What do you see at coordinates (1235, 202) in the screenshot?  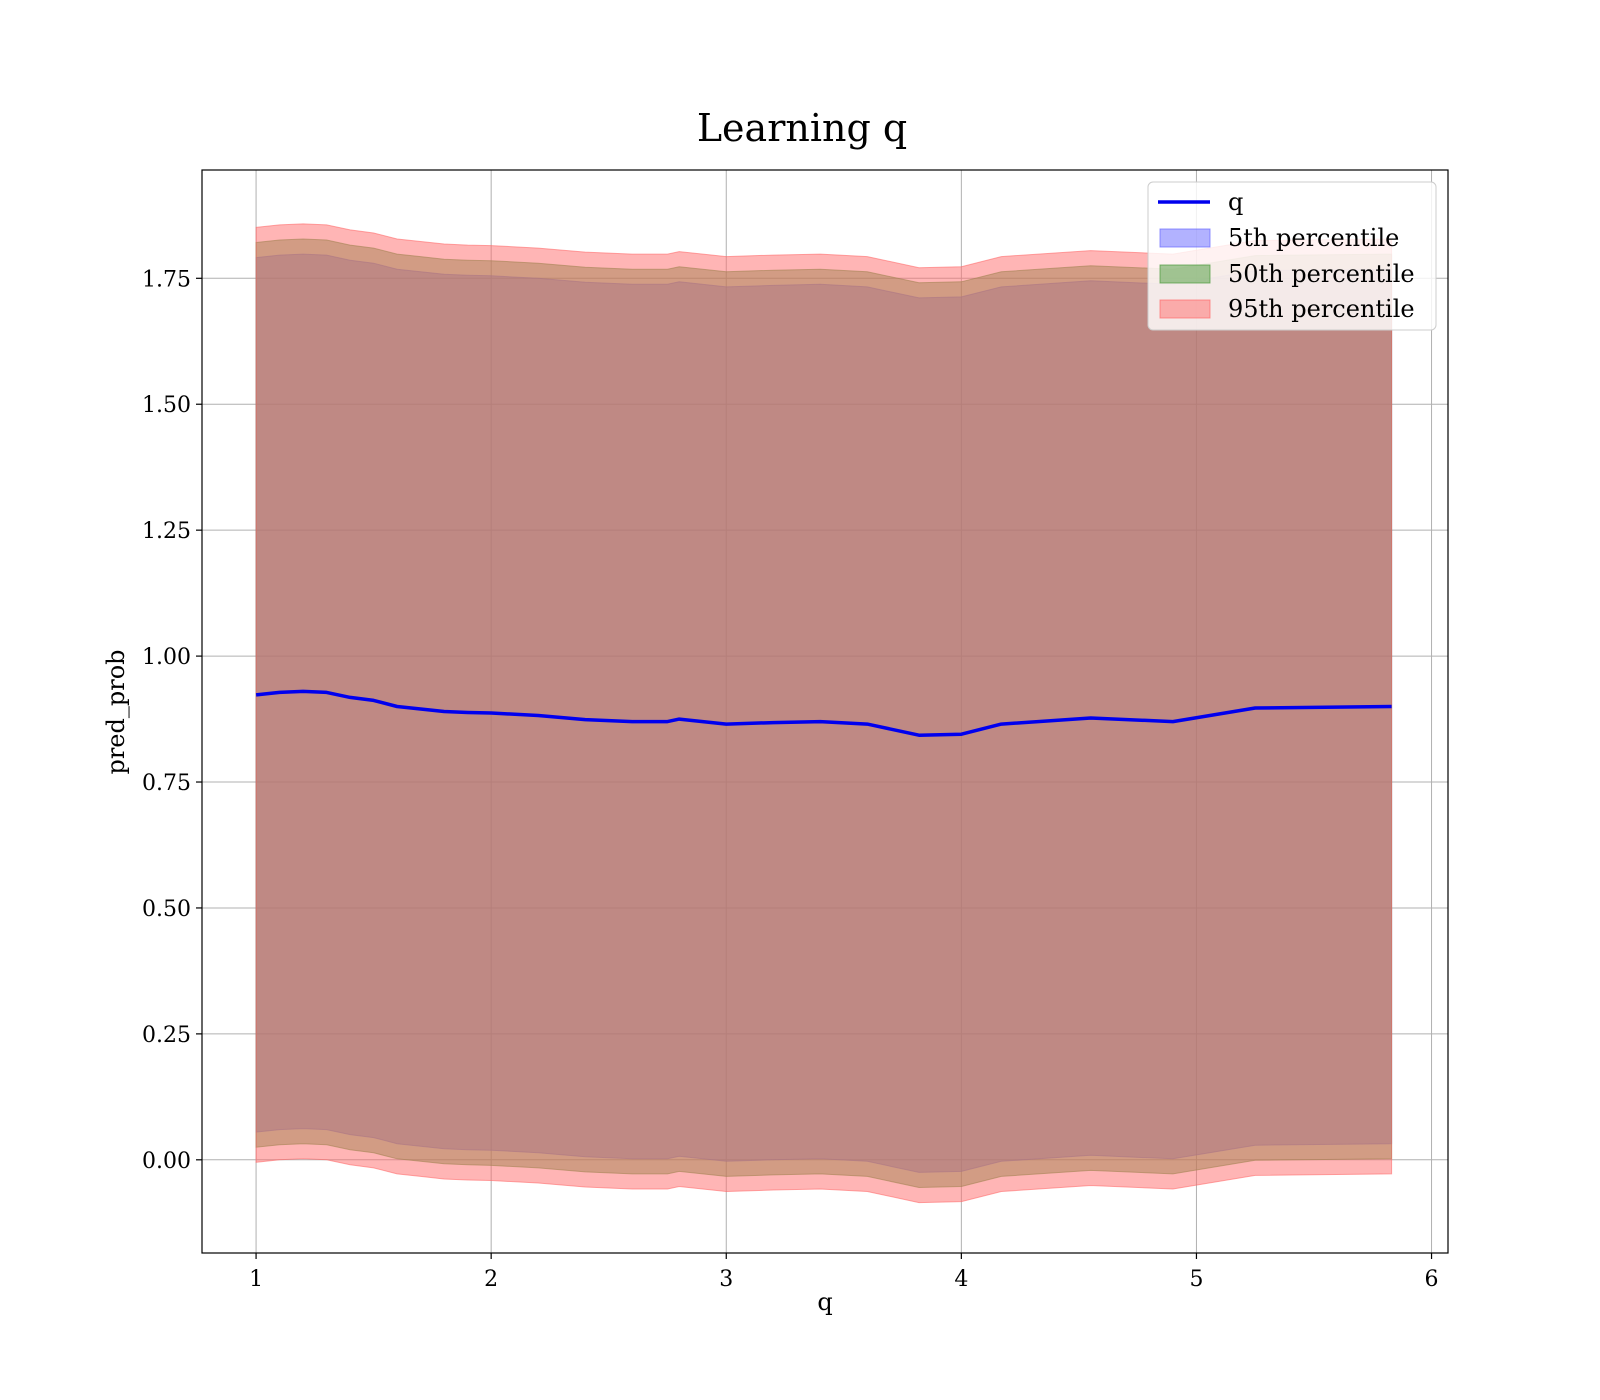 I see `legend-label-q: q` at bounding box center [1235, 202].